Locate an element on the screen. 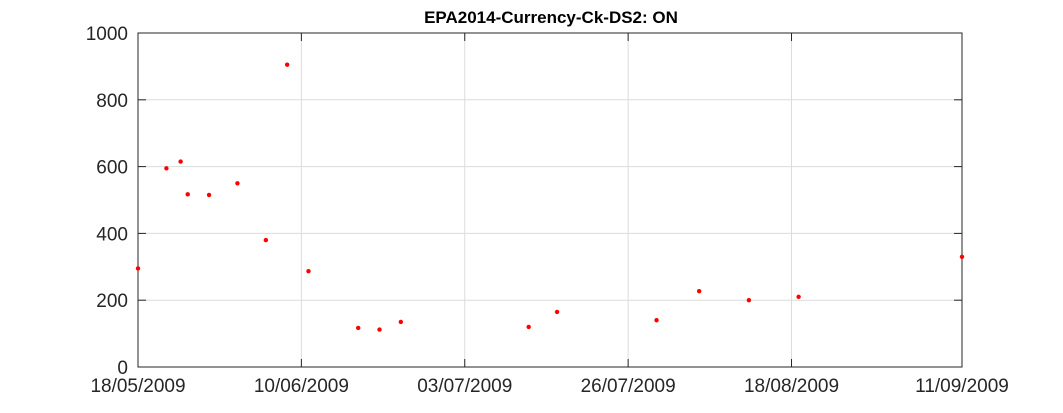 Image resolution: width=1063 pixels, height=413 pixels. x-tick-label: 26/07/2009 is located at coordinates (628, 386).